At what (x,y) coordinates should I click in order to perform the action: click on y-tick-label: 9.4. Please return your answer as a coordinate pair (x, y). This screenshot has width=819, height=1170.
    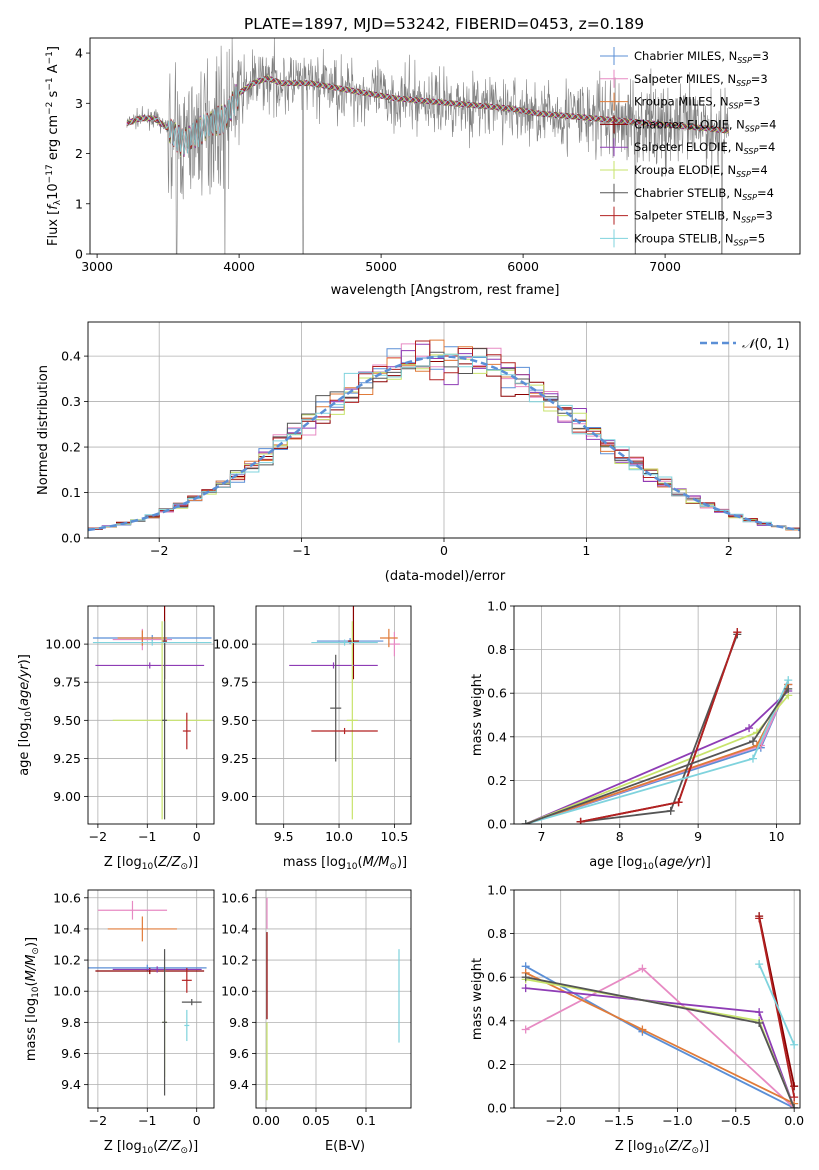
    Looking at the image, I should click on (71, 1084).